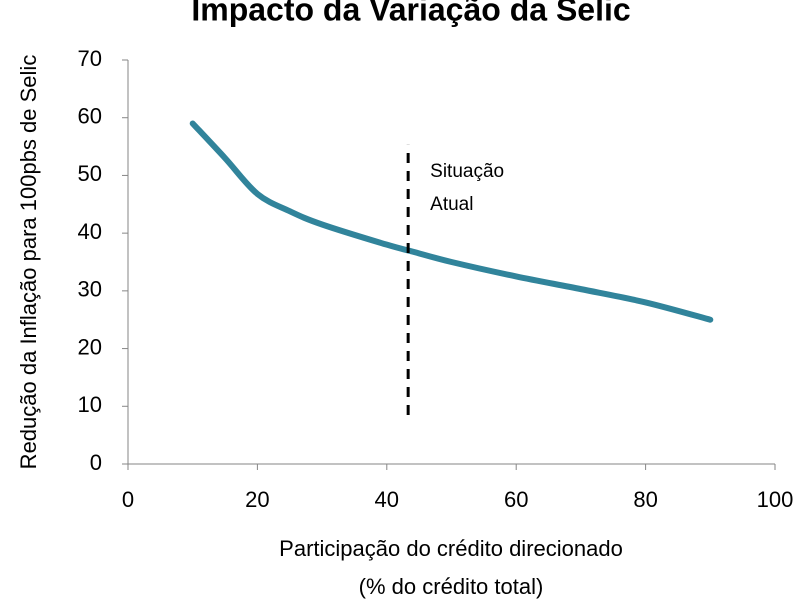  Describe the element at coordinates (387, 499) in the screenshot. I see `x-tick-label: 40` at that location.